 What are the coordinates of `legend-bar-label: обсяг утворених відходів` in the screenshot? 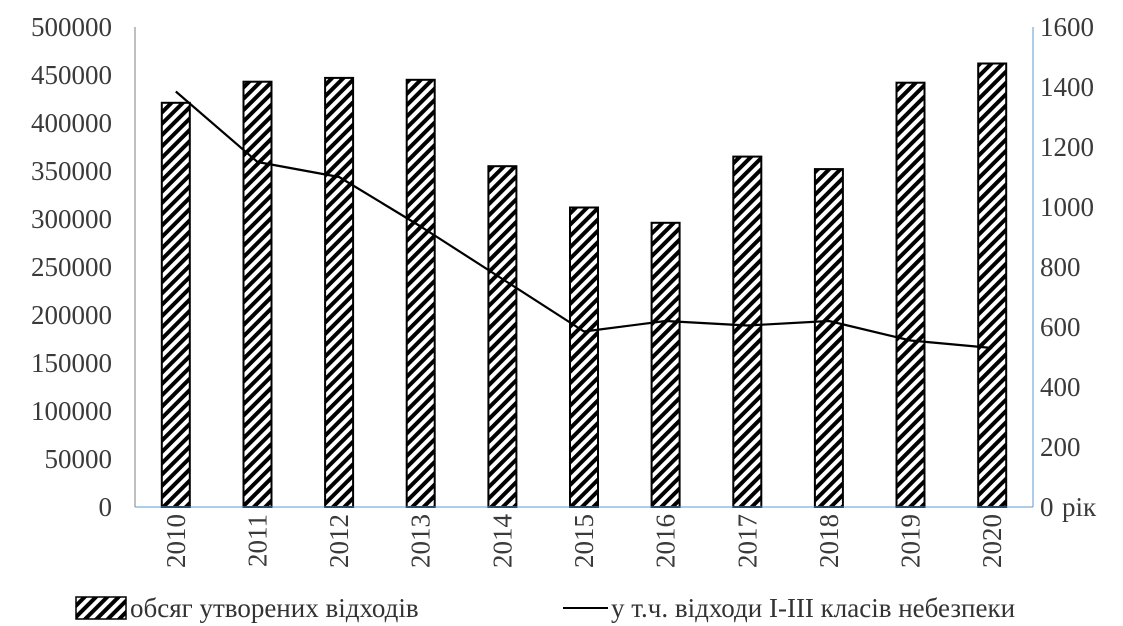 It's located at (274, 608).